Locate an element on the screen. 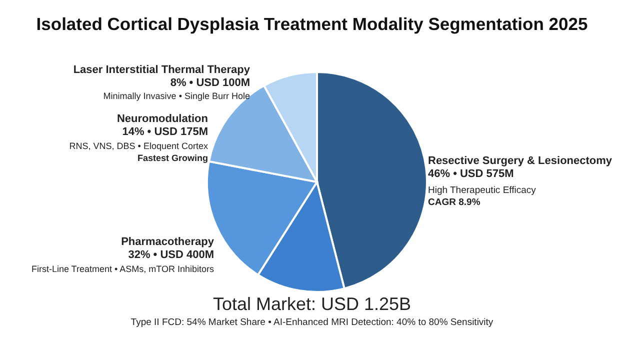 This screenshot has height=348, width=624. slice-label: Laser Interstitial Thermal Therapy is located at coordinates (161, 70).